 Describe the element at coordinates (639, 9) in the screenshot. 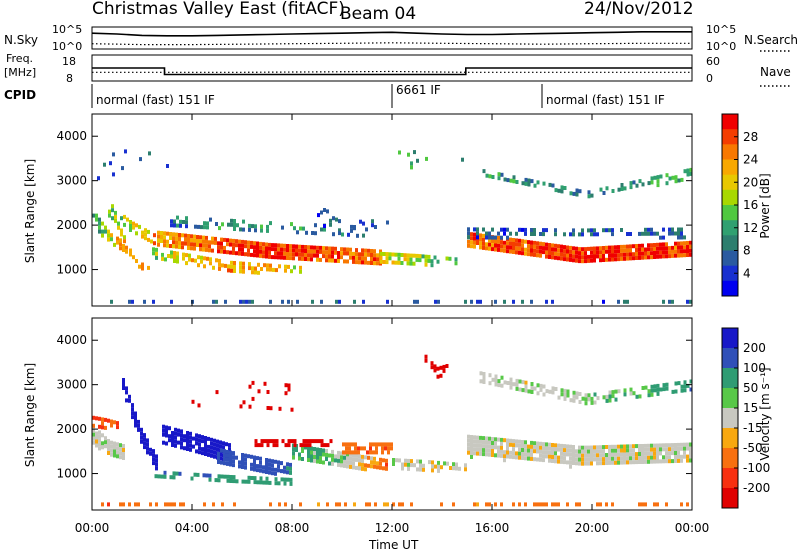

I see `date-title: 24/Nov/2012` at that location.